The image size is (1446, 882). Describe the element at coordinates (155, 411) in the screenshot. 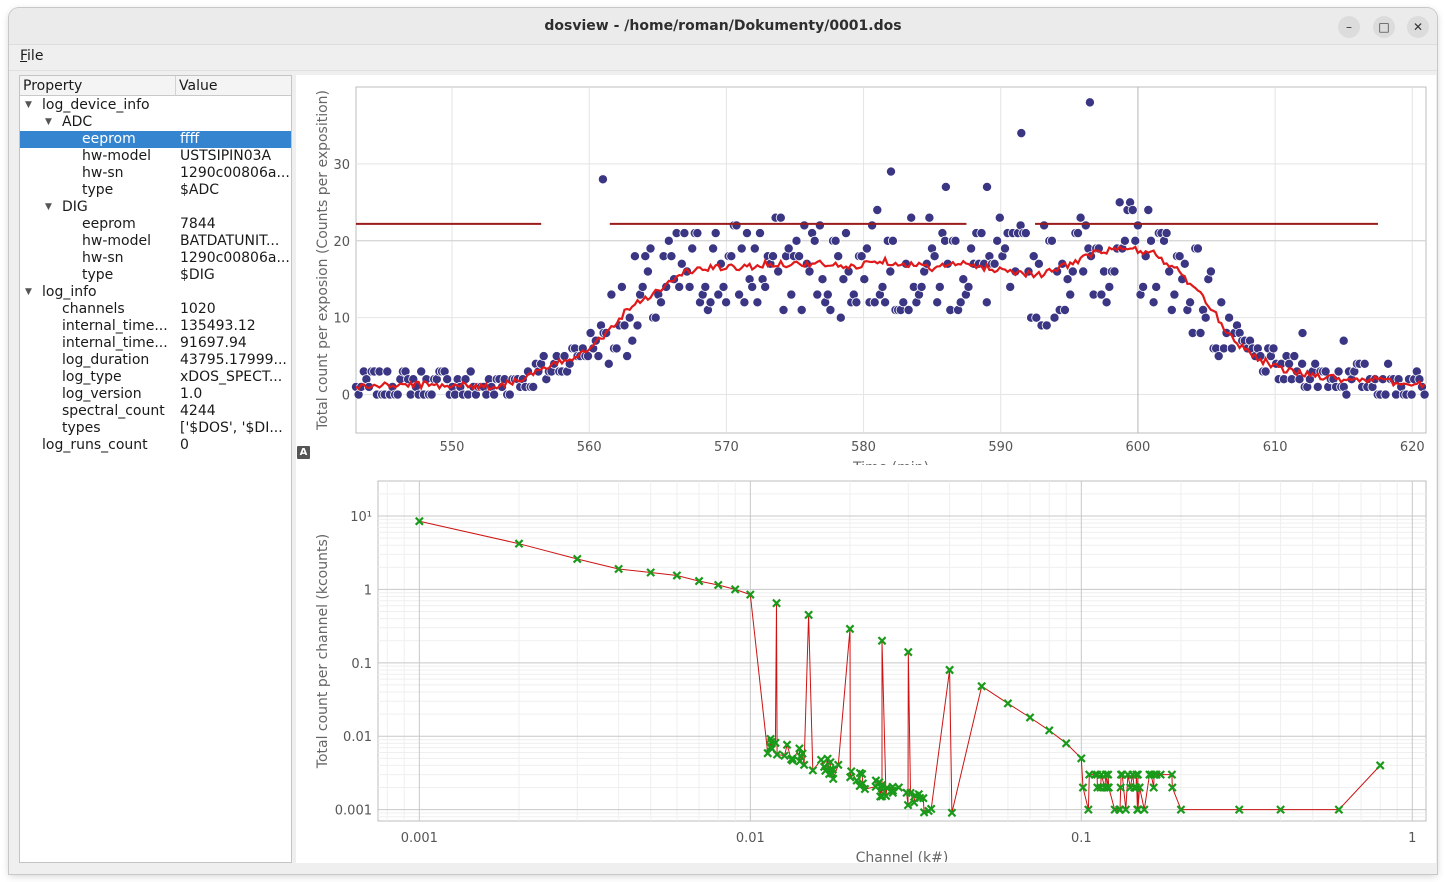

I see `tree-row: spectral_count 4244` at that location.